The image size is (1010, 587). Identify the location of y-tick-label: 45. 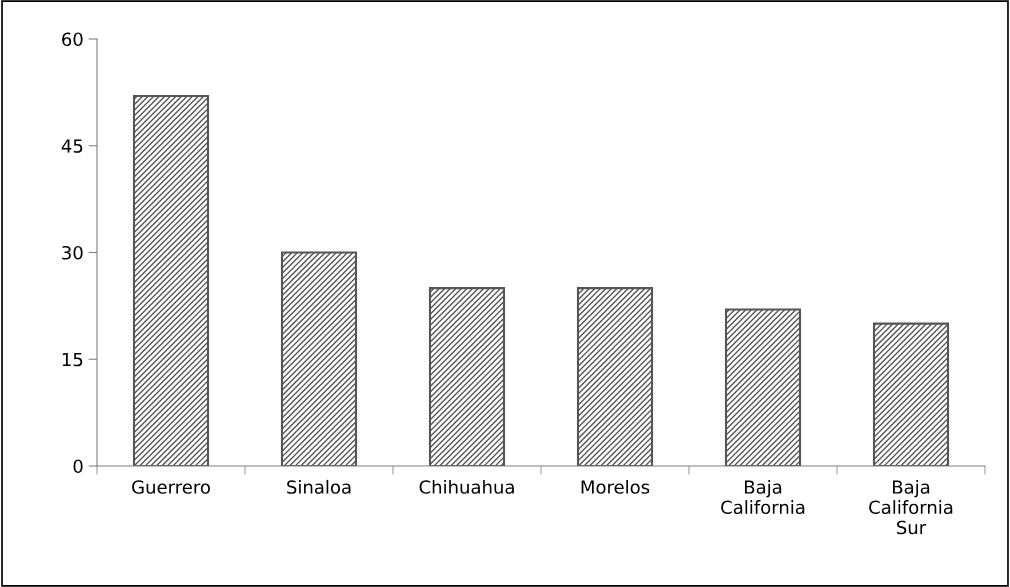
(72, 146).